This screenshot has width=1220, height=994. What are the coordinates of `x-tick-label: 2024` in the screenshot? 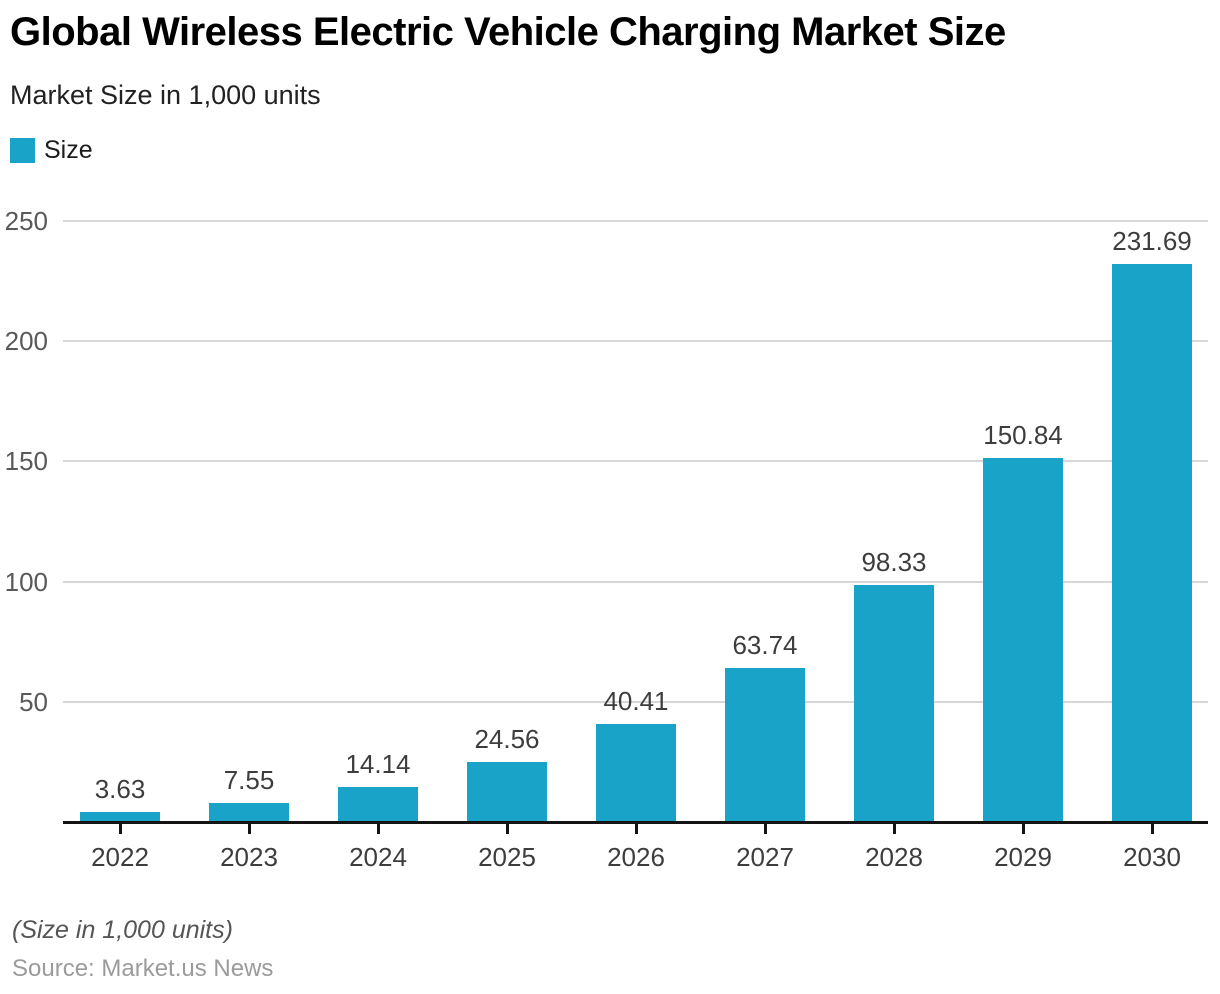 It's located at (378, 857).